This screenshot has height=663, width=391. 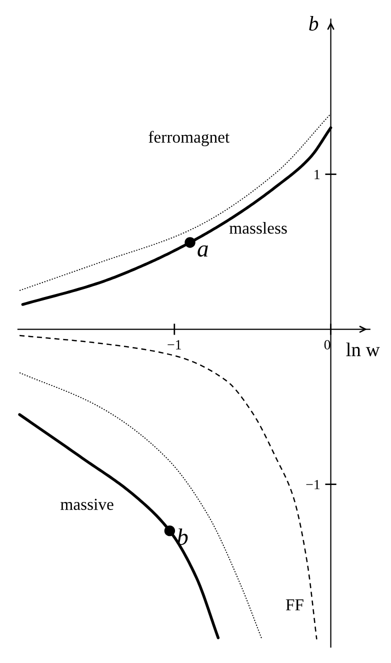 What do you see at coordinates (258, 228) in the screenshot?
I see `annotation: massless` at bounding box center [258, 228].